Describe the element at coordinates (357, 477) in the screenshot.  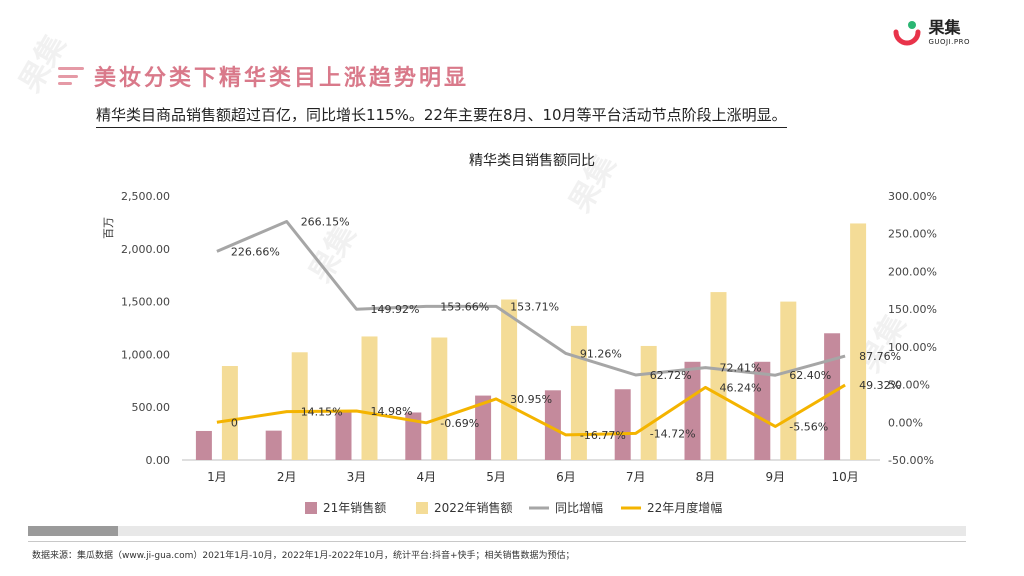
I see `x-tick-label: 3月` at that location.